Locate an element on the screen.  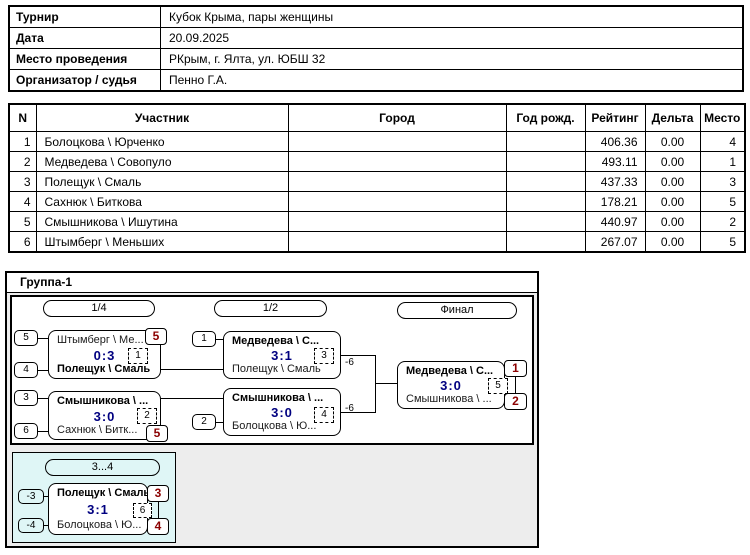
seed-badge: 6 is located at coordinates (26, 431).